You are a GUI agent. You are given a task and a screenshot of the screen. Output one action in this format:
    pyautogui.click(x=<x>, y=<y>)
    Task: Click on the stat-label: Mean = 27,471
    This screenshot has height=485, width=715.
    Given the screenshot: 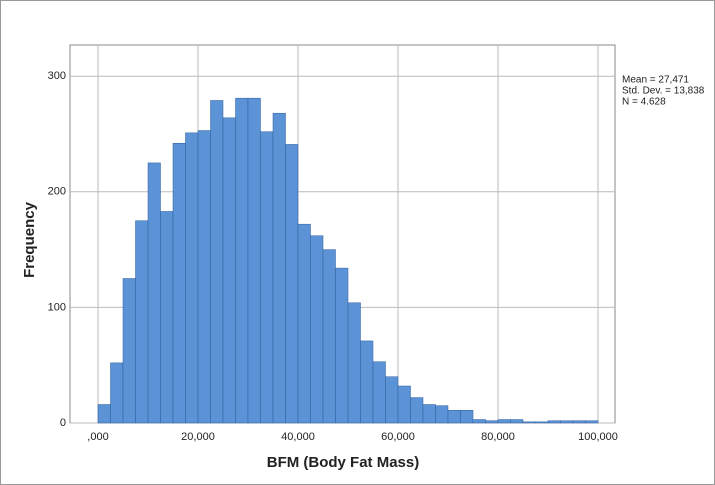 What is the action you would take?
    pyautogui.click(x=655, y=80)
    